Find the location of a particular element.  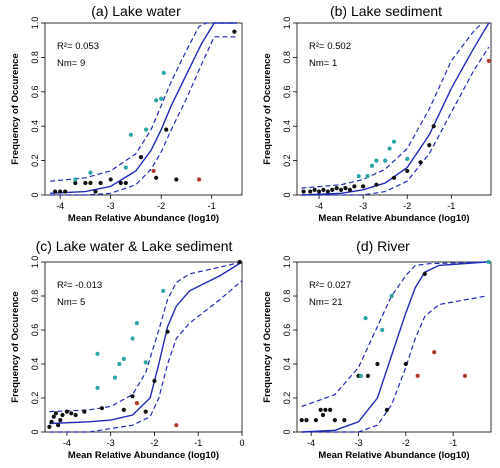

panel-title: (c) Lake water & Lake sediment is located at coordinates (134, 246).